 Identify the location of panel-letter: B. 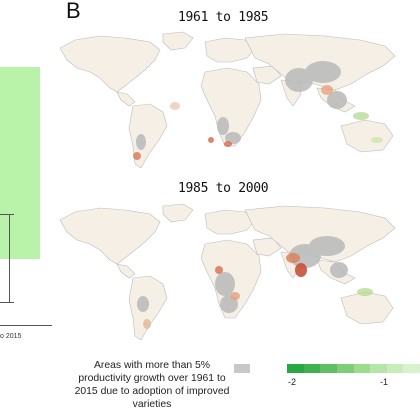
(73, 11).